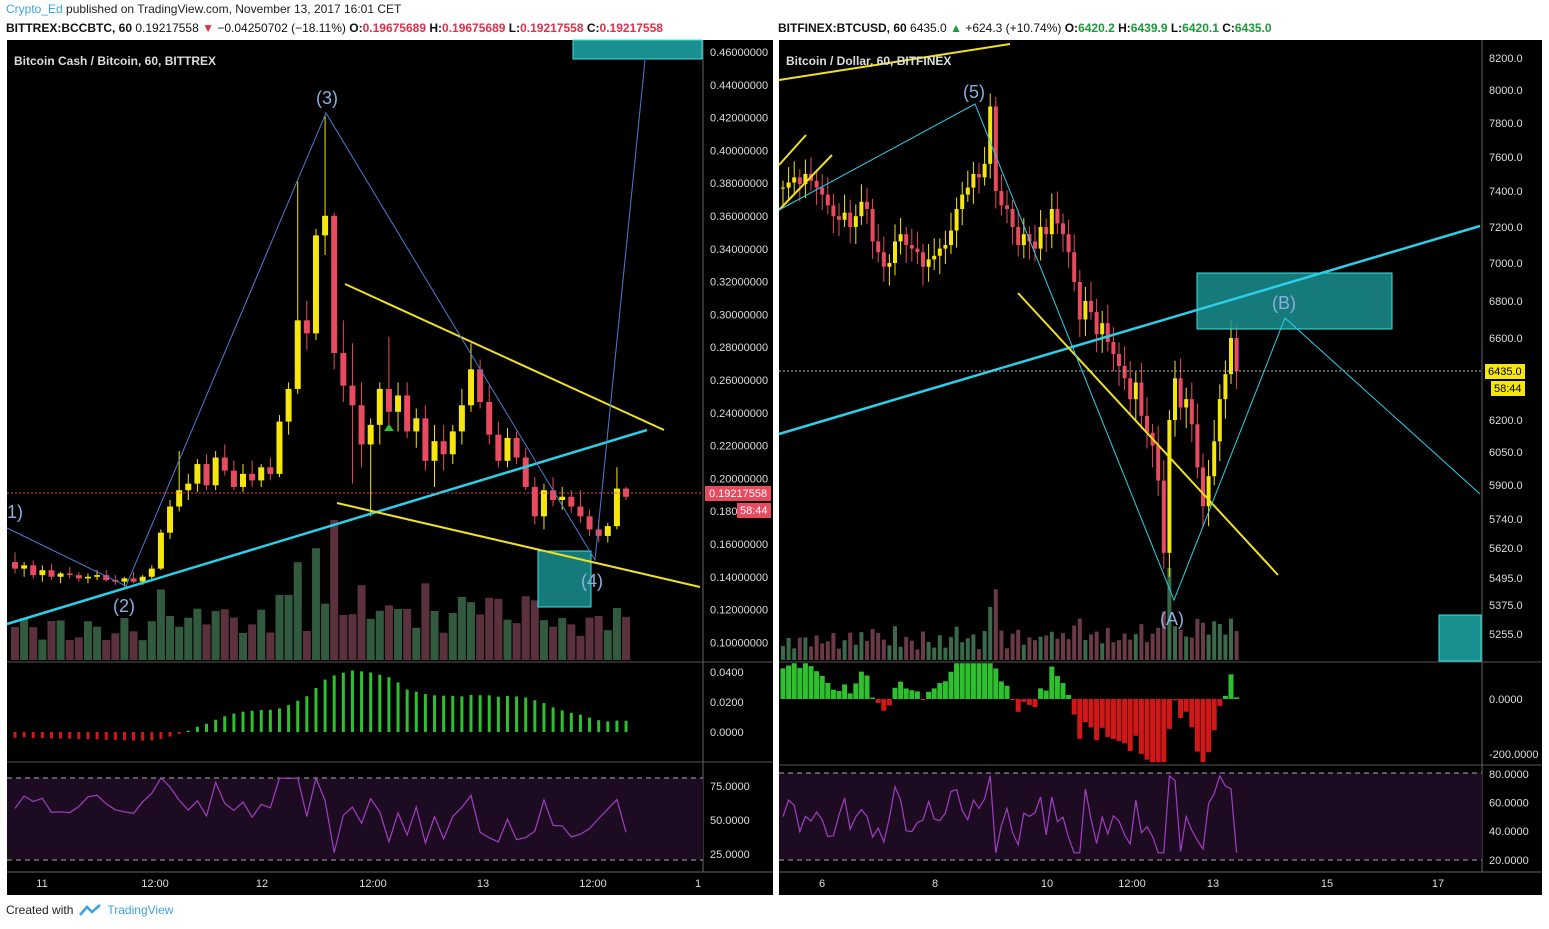  I want to click on tradingview-link: TradingView, so click(140, 910).